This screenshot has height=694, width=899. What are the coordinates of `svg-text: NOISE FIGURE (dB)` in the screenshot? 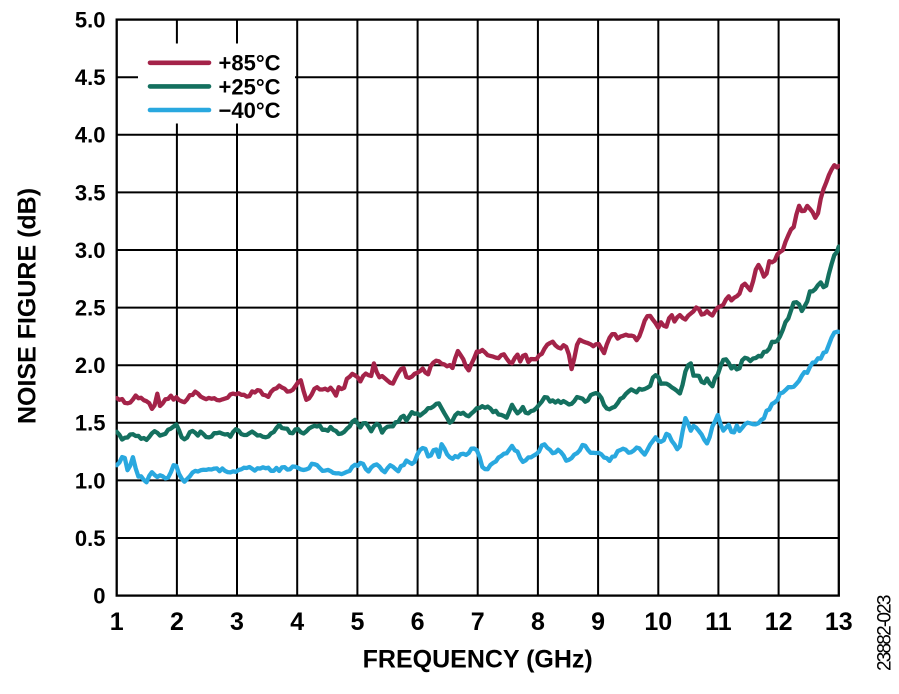 It's located at (28, 306).